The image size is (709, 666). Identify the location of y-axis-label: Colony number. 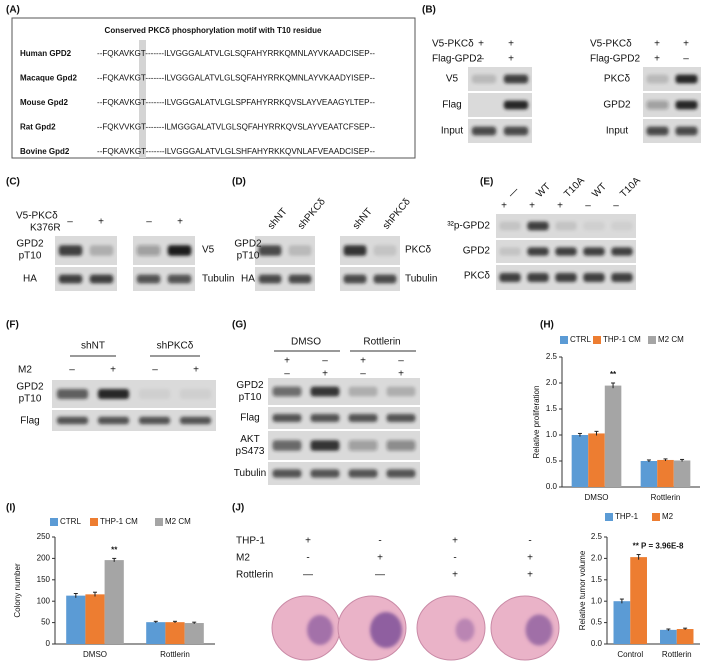
(17, 590).